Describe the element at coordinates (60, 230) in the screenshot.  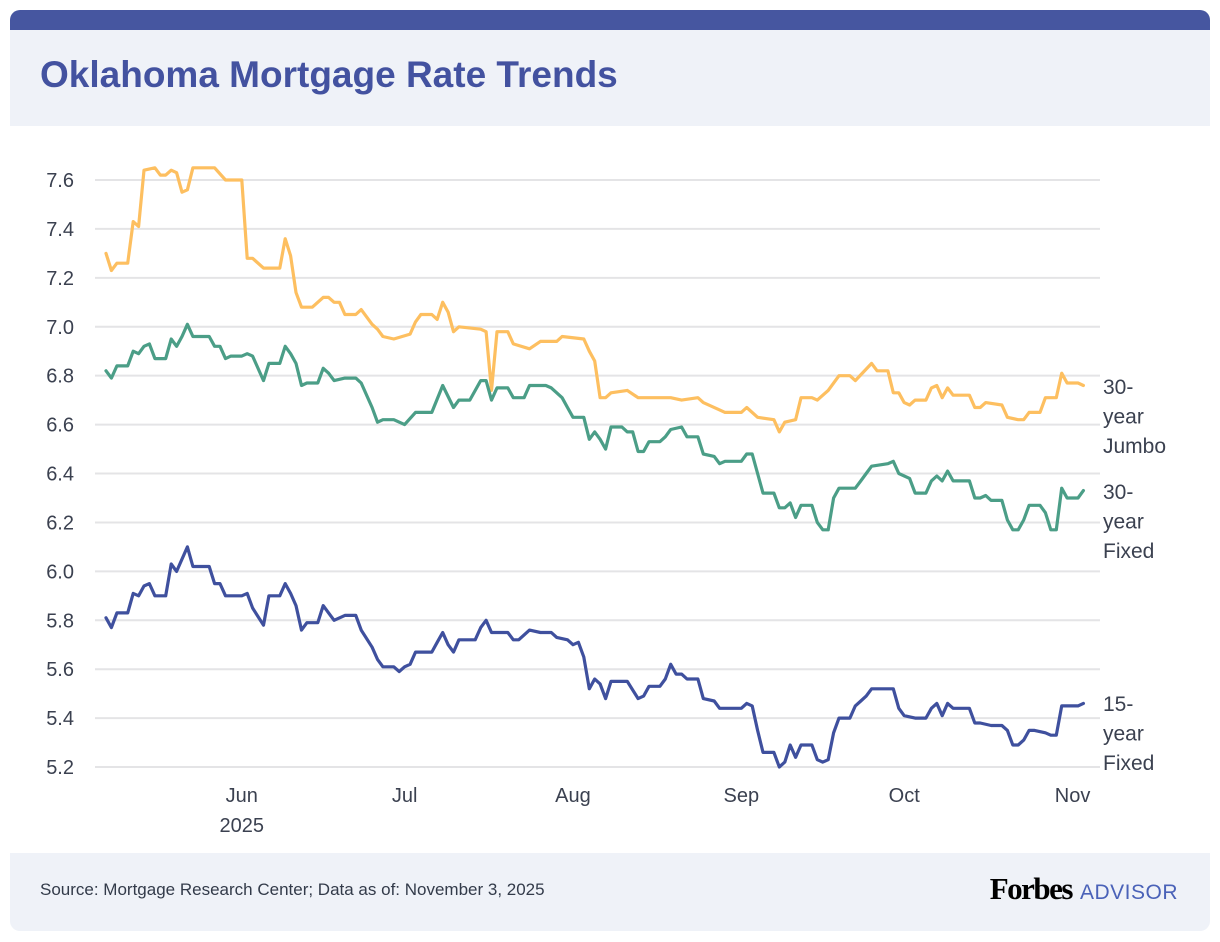
I see `y-tick-label: 7.4` at that location.